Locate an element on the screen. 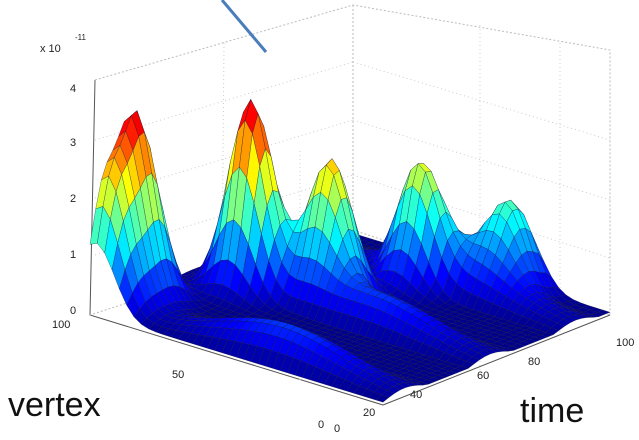 This screenshot has height=440, width=639. y-tick-label: 80 is located at coordinates (534, 362).